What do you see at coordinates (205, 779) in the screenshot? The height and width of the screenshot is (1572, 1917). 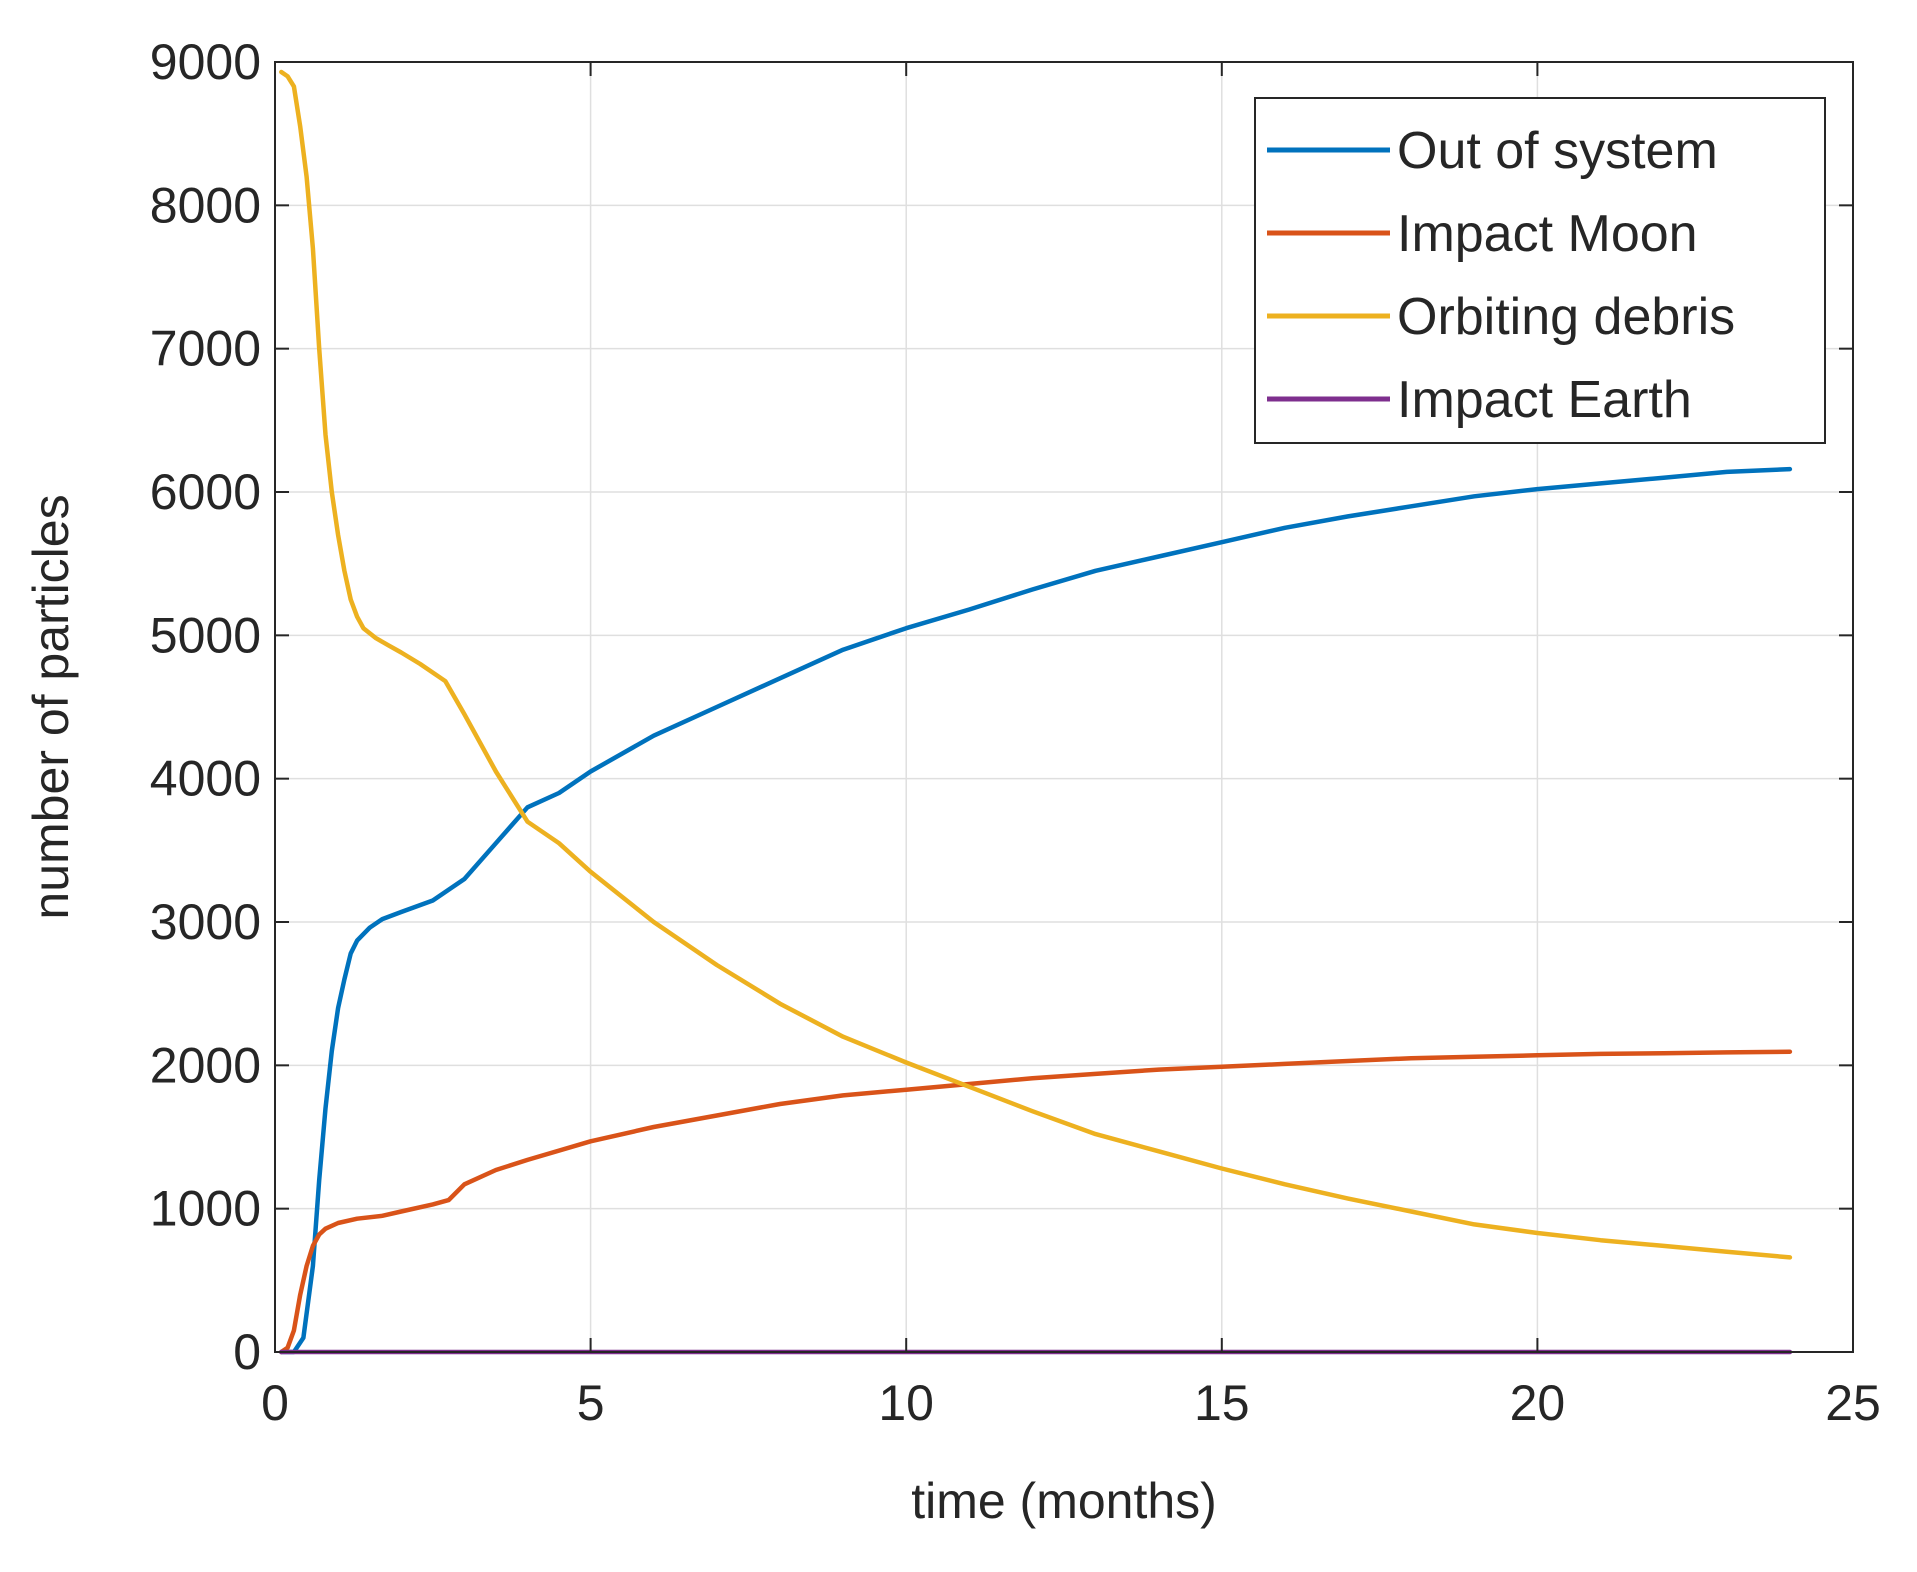 I see `y-tick-label: 4000` at bounding box center [205, 779].